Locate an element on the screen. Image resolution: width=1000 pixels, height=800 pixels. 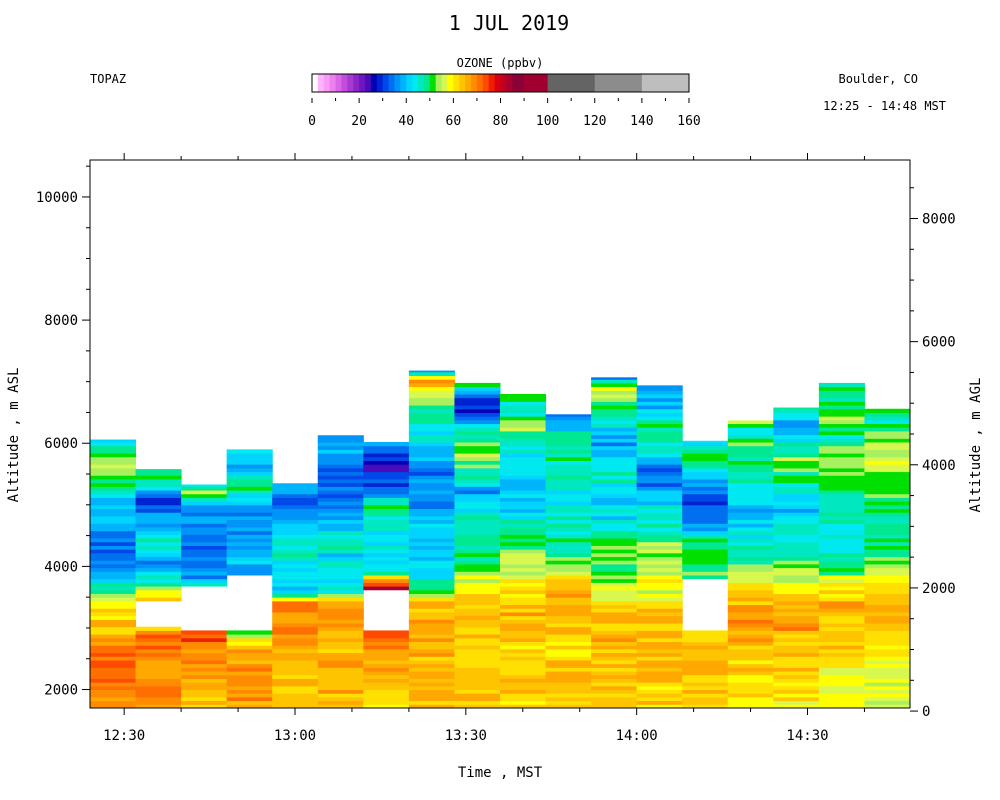
colorbar-tick-label: 80 is located at coordinates (501, 121).